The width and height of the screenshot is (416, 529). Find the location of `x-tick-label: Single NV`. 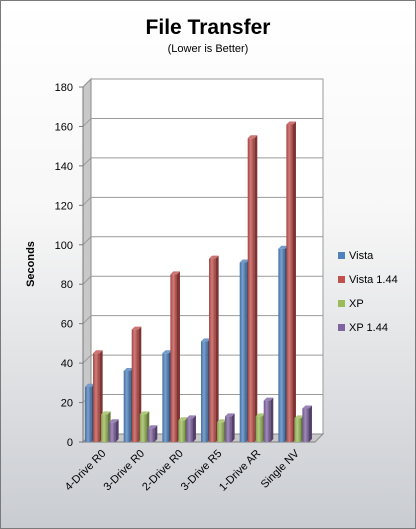

x-tick-label: Single NV is located at coordinates (281, 469).